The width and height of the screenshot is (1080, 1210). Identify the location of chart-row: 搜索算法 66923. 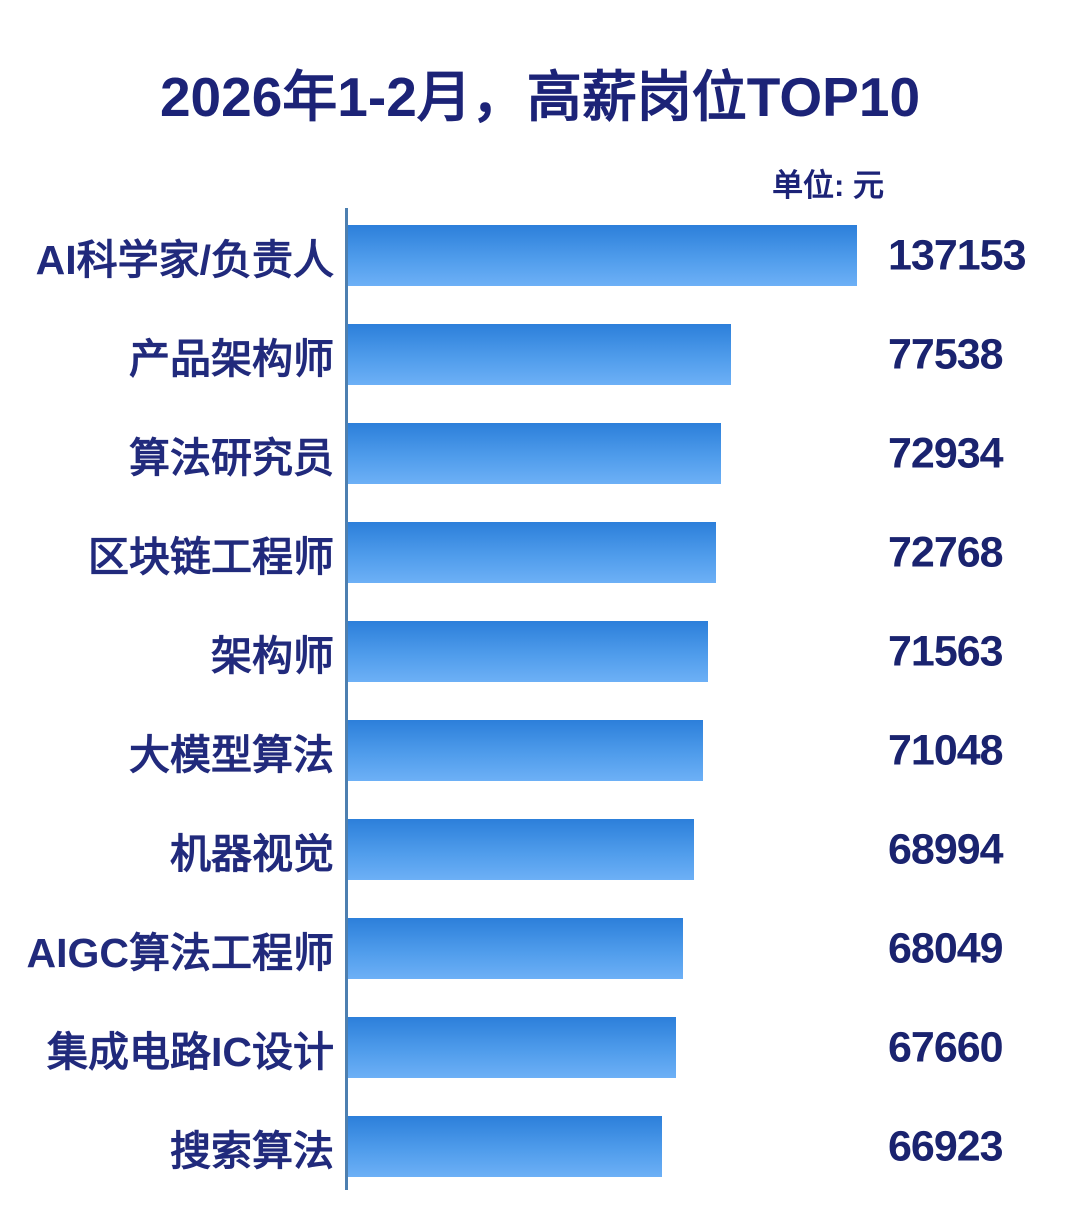
(540, 1146).